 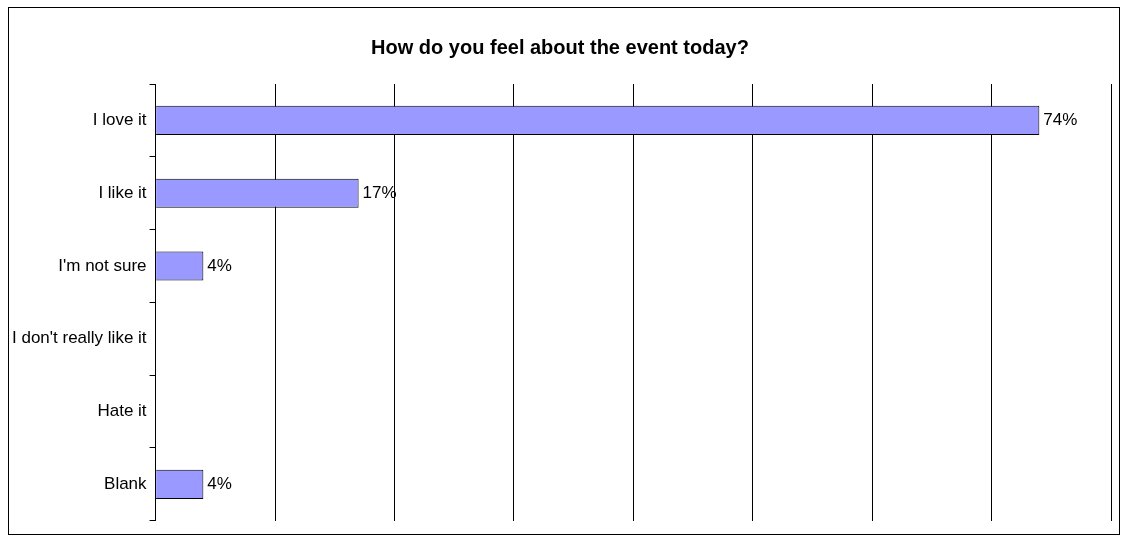 What do you see at coordinates (126, 484) in the screenshot?
I see `y-tick-label: Blank` at bounding box center [126, 484].